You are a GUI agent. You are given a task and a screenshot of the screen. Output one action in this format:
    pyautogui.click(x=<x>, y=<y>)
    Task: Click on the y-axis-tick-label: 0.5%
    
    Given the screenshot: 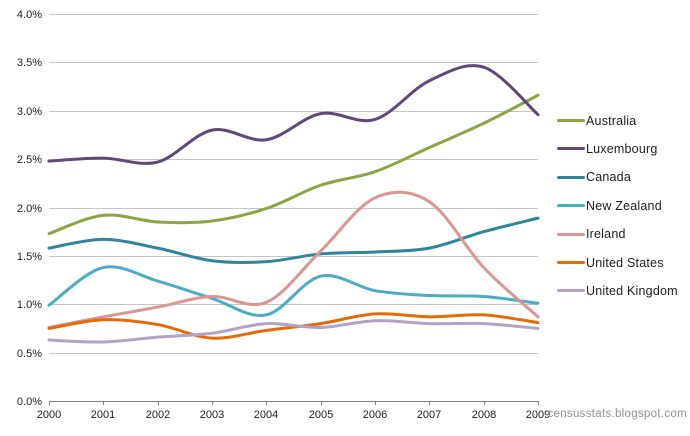 What is the action you would take?
    pyautogui.click(x=29, y=354)
    